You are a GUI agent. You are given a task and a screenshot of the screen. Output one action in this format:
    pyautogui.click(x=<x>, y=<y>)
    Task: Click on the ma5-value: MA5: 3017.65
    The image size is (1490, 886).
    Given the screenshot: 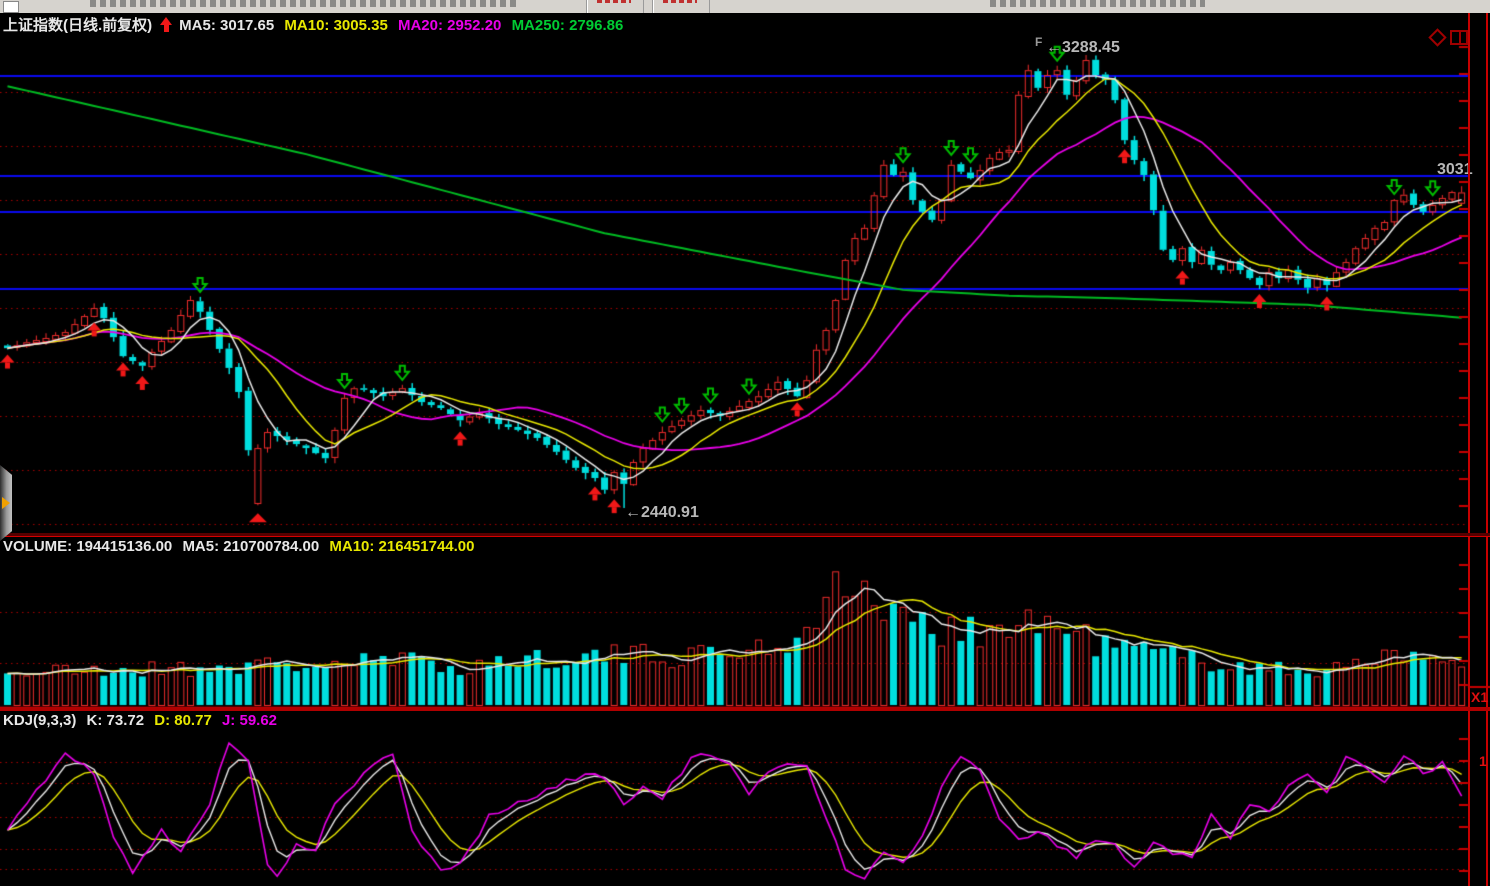 What is the action you would take?
    pyautogui.click(x=227, y=25)
    